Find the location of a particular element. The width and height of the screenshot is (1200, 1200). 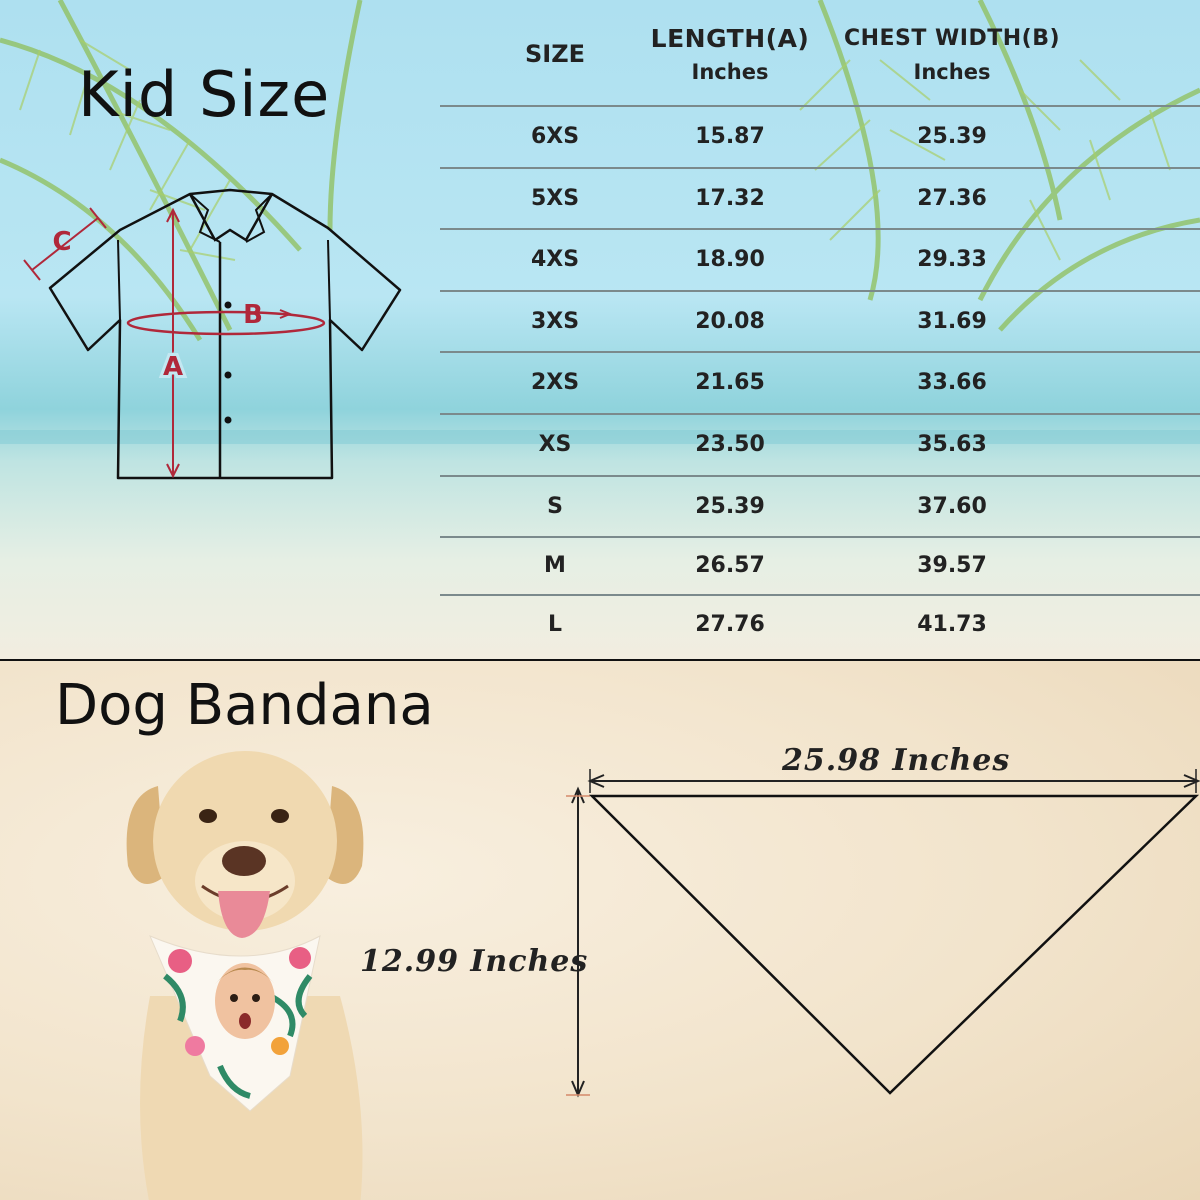

header-chest-width: CHEST WIDTH(B) is located at coordinates (952, 38).